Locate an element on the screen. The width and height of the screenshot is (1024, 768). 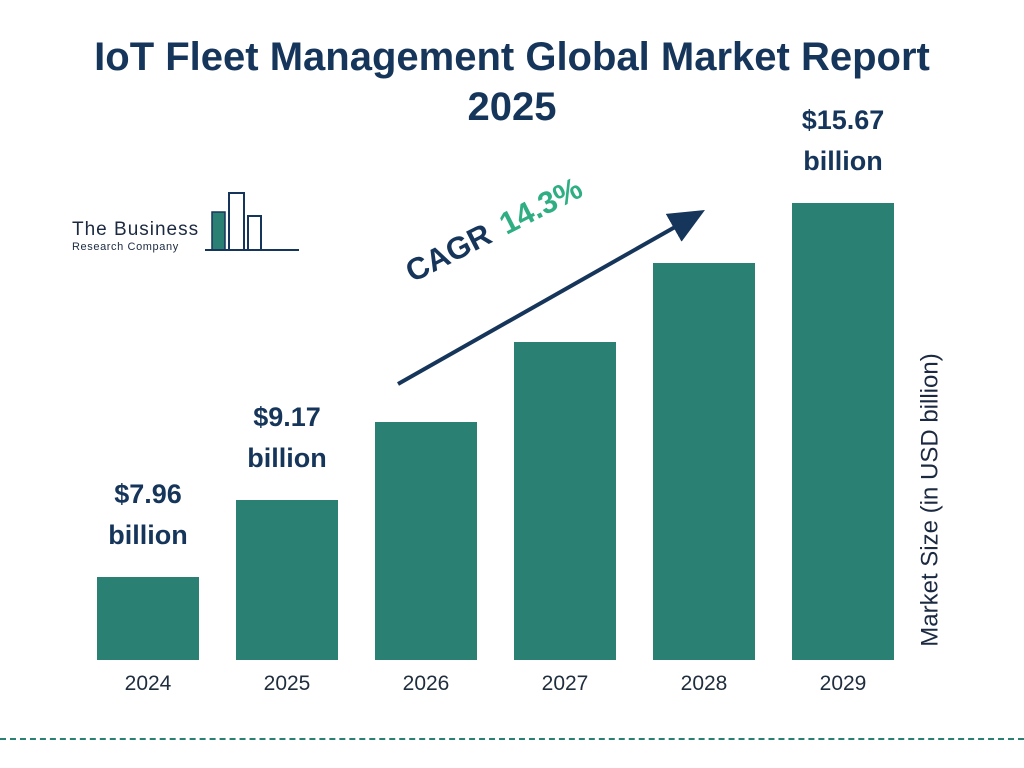
company-logo-text: The Business Research Company is located at coordinates (135, 239).